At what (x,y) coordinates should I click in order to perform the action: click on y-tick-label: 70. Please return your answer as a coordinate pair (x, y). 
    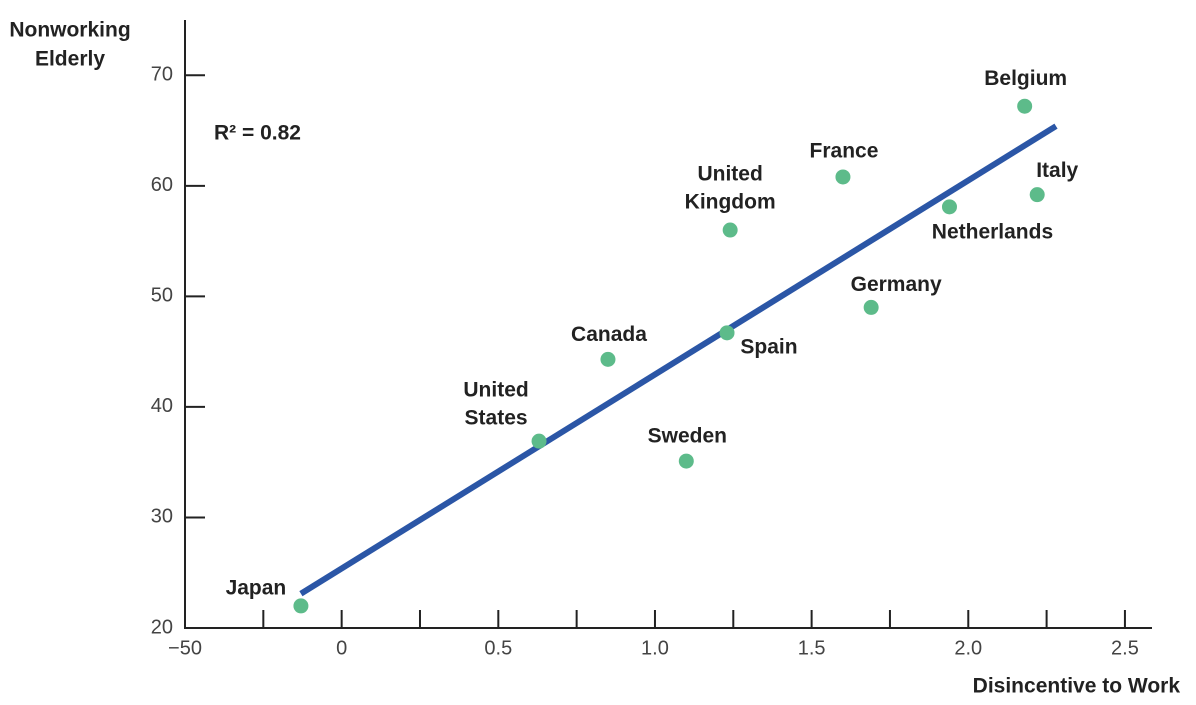
    Looking at the image, I should click on (162, 75).